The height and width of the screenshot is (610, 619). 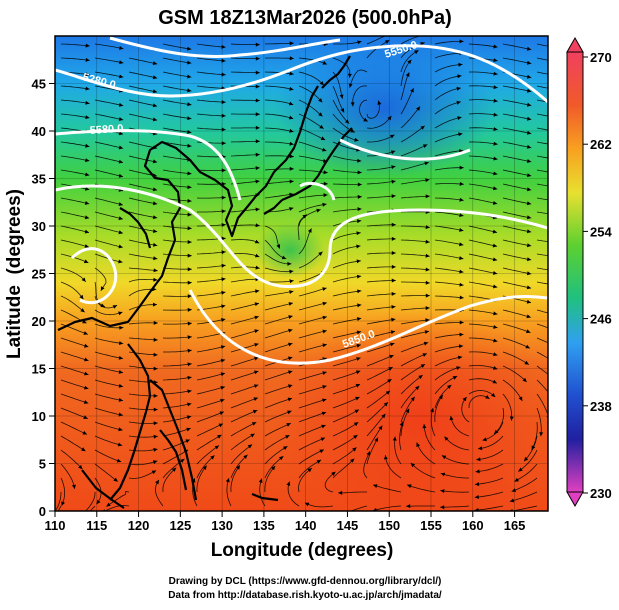 What do you see at coordinates (515, 525) in the screenshot?
I see `x-tick-label: 165` at bounding box center [515, 525].